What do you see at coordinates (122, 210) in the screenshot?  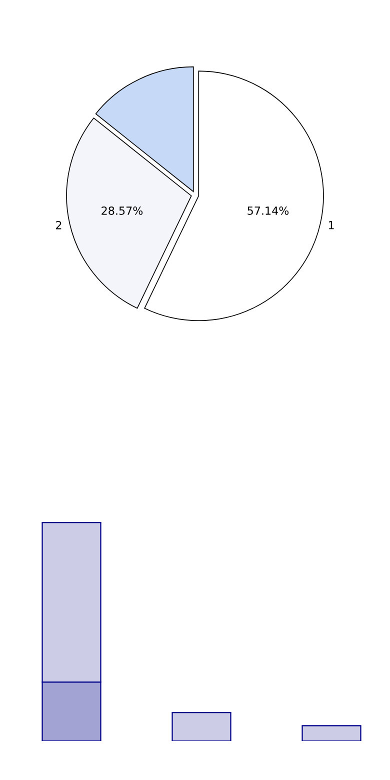 I see `data-label: 28.57%` at bounding box center [122, 210].